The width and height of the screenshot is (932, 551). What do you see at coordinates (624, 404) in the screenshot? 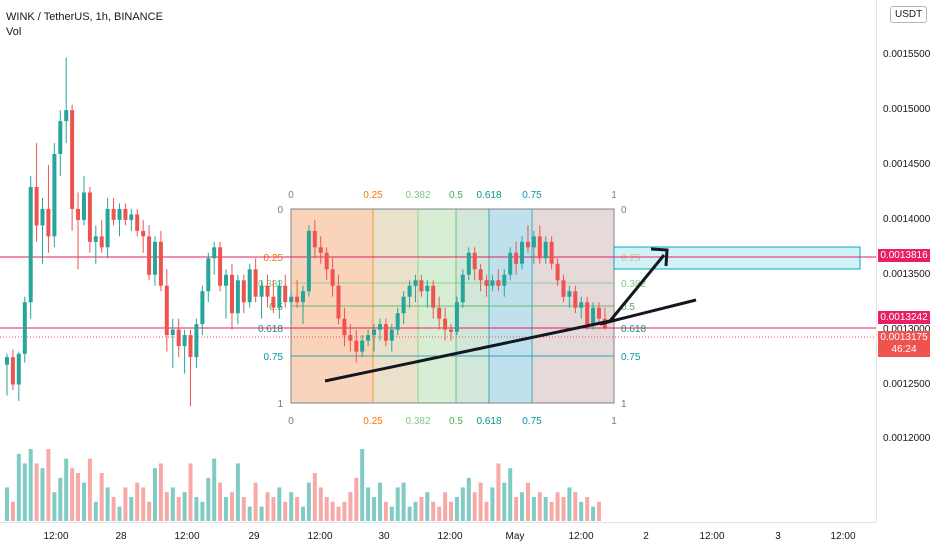
I see `fib-right-label: 1` at bounding box center [624, 404].